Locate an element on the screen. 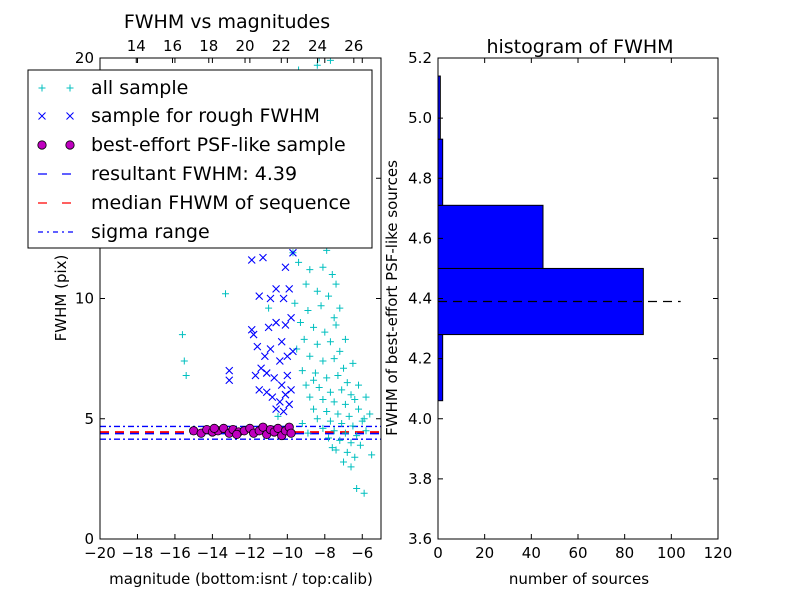 The height and width of the screenshot is (600, 800). legend-circle-icon is located at coordinates (70, 145).